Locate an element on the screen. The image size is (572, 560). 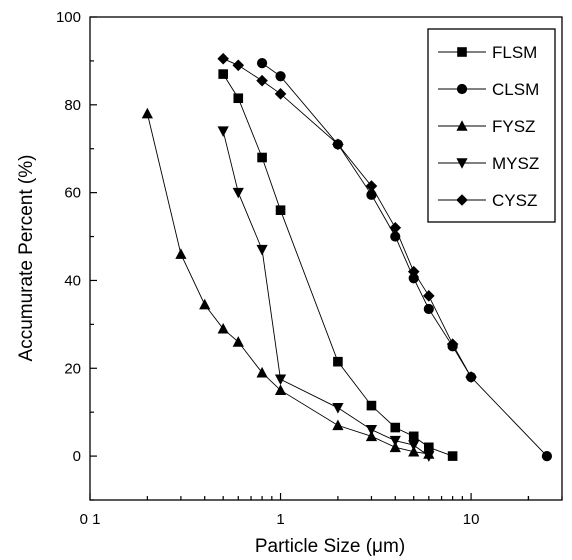
legend-label-fysz: FYSZ is located at coordinates (513, 126).